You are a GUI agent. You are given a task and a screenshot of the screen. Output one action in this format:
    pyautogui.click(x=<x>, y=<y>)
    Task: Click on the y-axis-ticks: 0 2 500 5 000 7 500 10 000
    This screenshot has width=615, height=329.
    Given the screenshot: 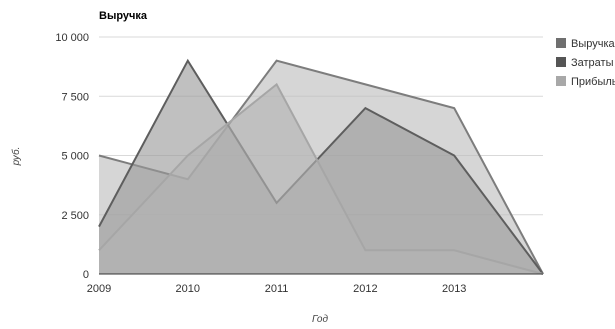 What is the action you would take?
    pyautogui.click(x=72, y=156)
    